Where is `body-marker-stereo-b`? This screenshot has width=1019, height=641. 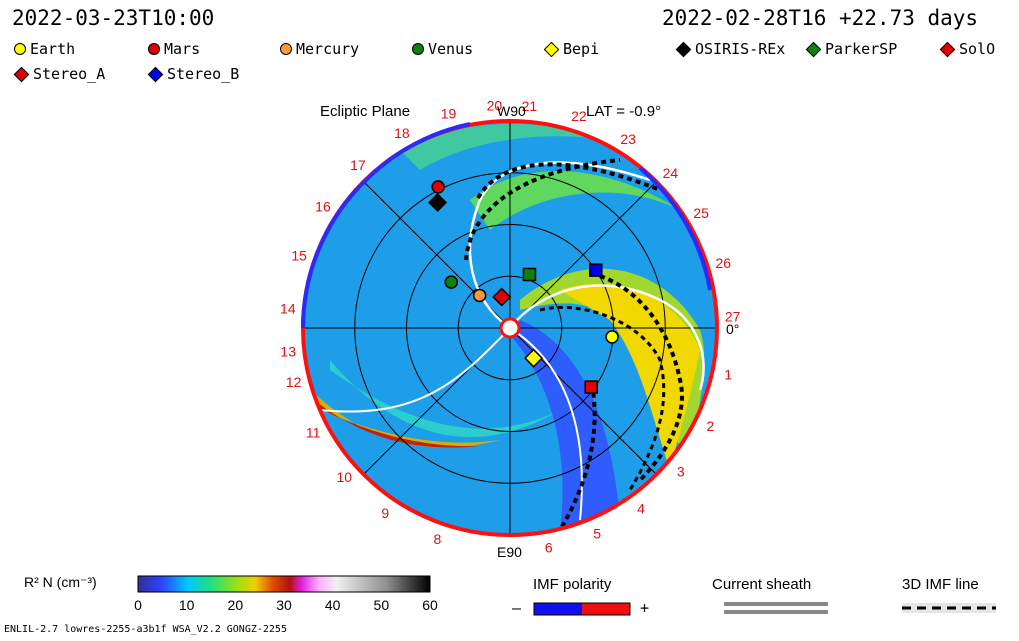 body-marker-stereo-b is located at coordinates (596, 270).